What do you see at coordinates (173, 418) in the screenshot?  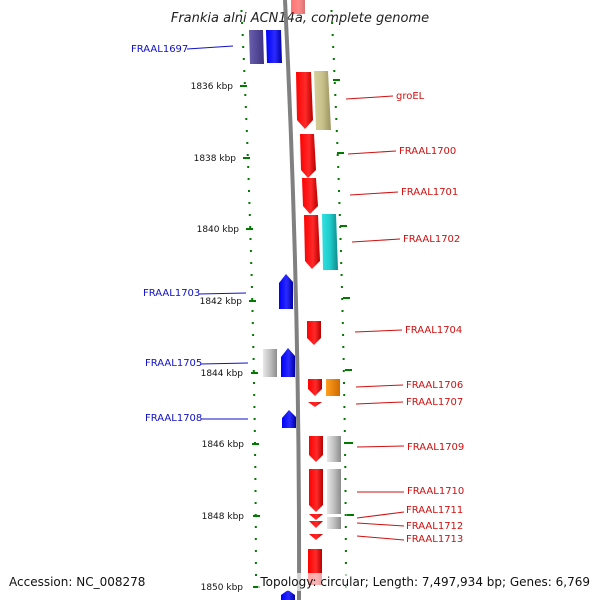 I see `label-fraal1708: FRAAL1708` at bounding box center [173, 418].